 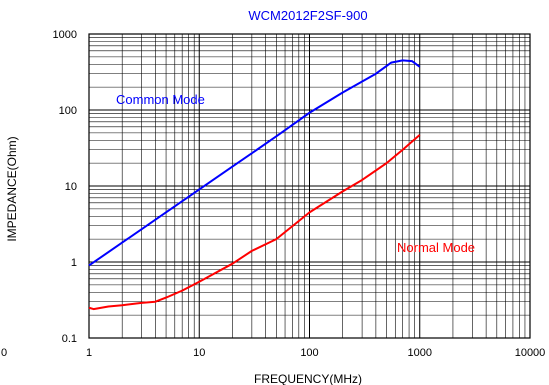 What do you see at coordinates (12, 188) in the screenshot?
I see `y-axis-label: IMPEDANCE(Ohm)` at bounding box center [12, 188].